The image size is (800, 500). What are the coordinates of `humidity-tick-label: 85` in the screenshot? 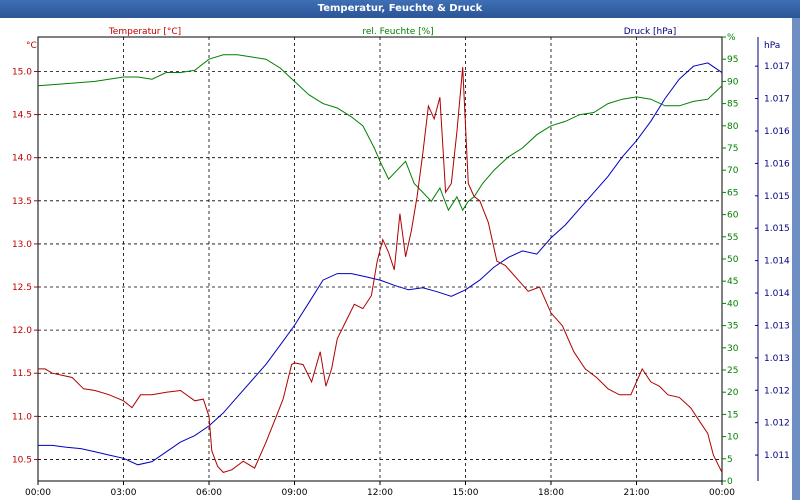 It's located at (732, 105).